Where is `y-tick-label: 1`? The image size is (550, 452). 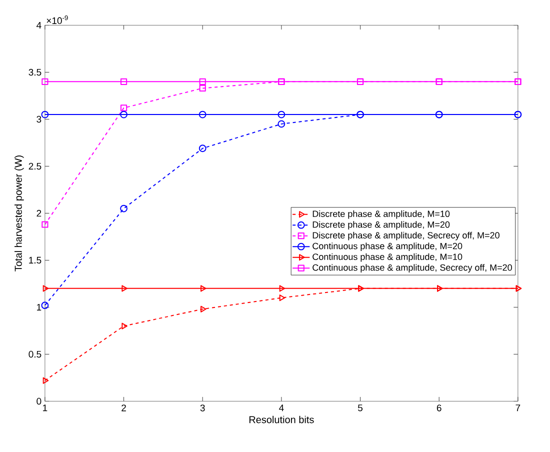
y-tick-label: 1 is located at coordinates (39, 307).